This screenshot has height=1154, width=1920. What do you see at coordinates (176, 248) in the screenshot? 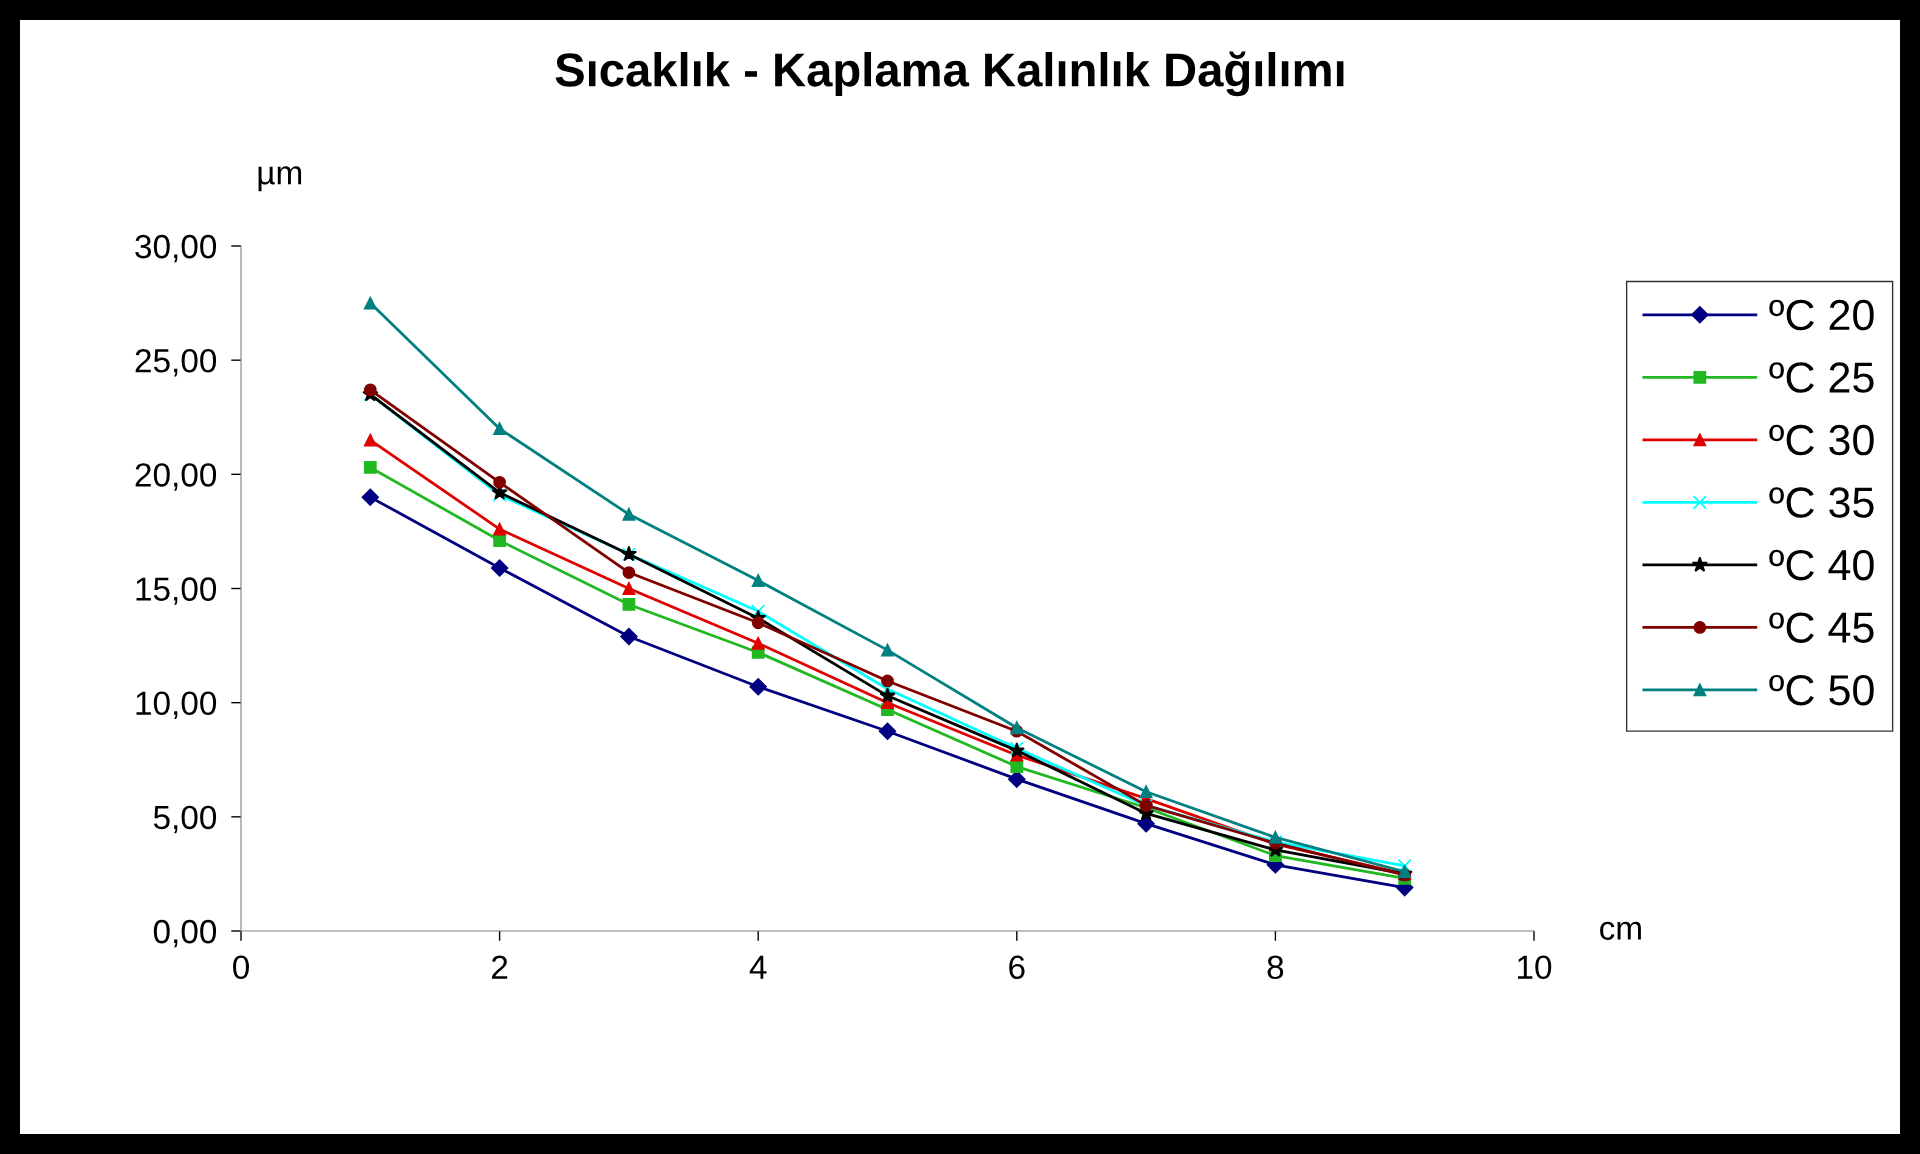
I see `y-tick-label: 30,00` at bounding box center [176, 248].